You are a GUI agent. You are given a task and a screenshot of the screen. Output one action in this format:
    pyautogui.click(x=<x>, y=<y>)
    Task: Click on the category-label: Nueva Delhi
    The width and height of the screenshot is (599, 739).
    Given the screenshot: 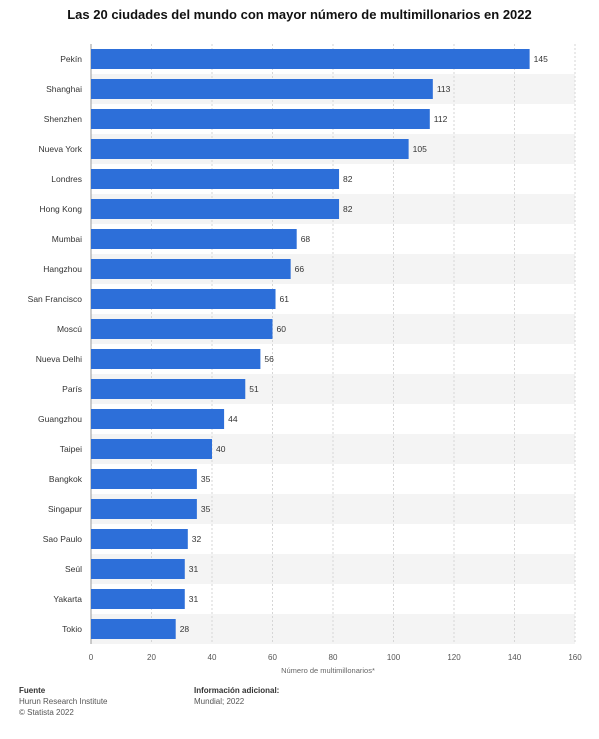 What is the action you would take?
    pyautogui.click(x=59, y=359)
    